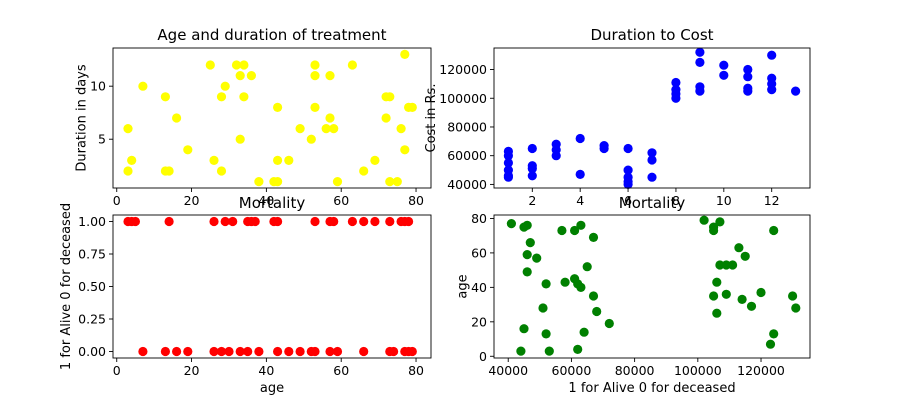 The height and width of the screenshot is (400, 900). I want to click on y-axis-label: Cost in Rs., so click(431, 118).